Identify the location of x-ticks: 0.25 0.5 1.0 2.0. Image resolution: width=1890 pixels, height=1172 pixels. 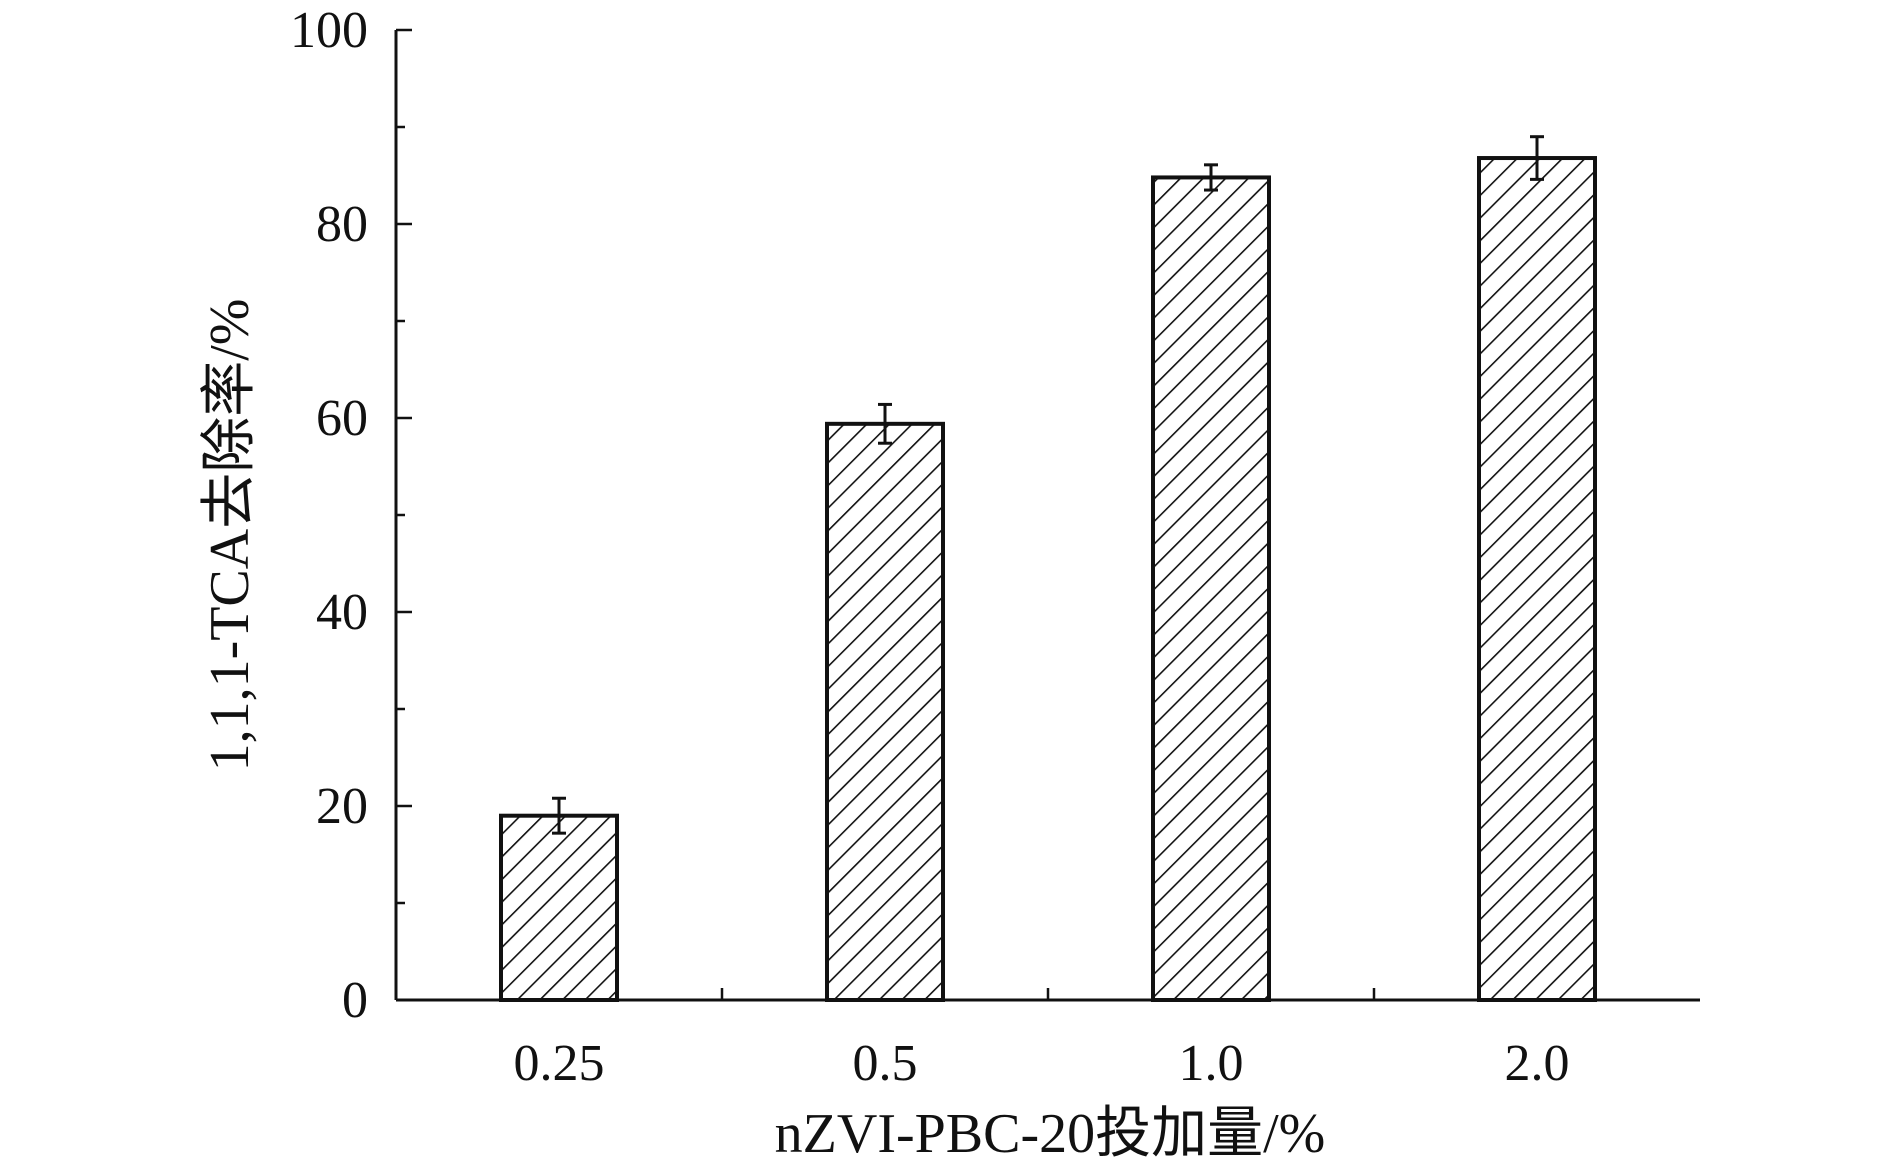
(1042, 1040).